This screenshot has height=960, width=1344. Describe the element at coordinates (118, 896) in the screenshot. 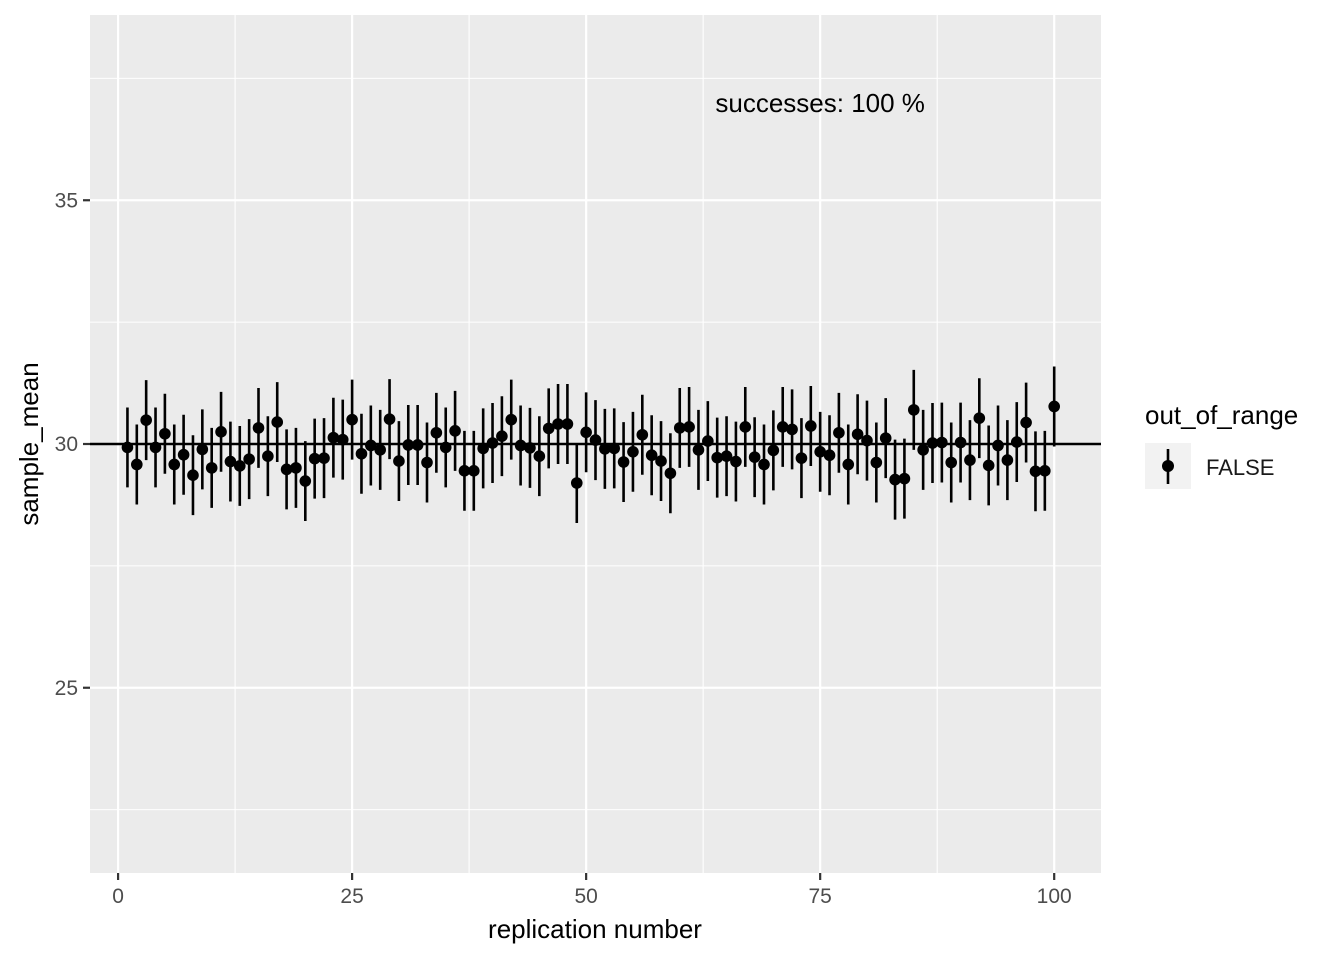

I see `x-tick-label-0: 0` at that location.